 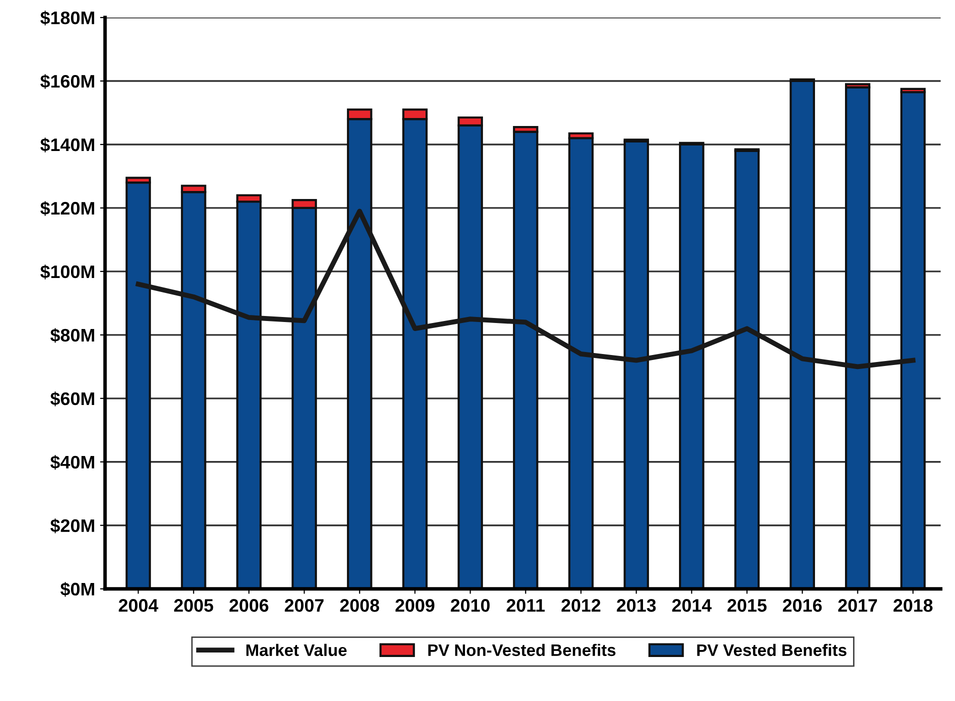 I want to click on y-tick-label: $120M, so click(x=67, y=208).